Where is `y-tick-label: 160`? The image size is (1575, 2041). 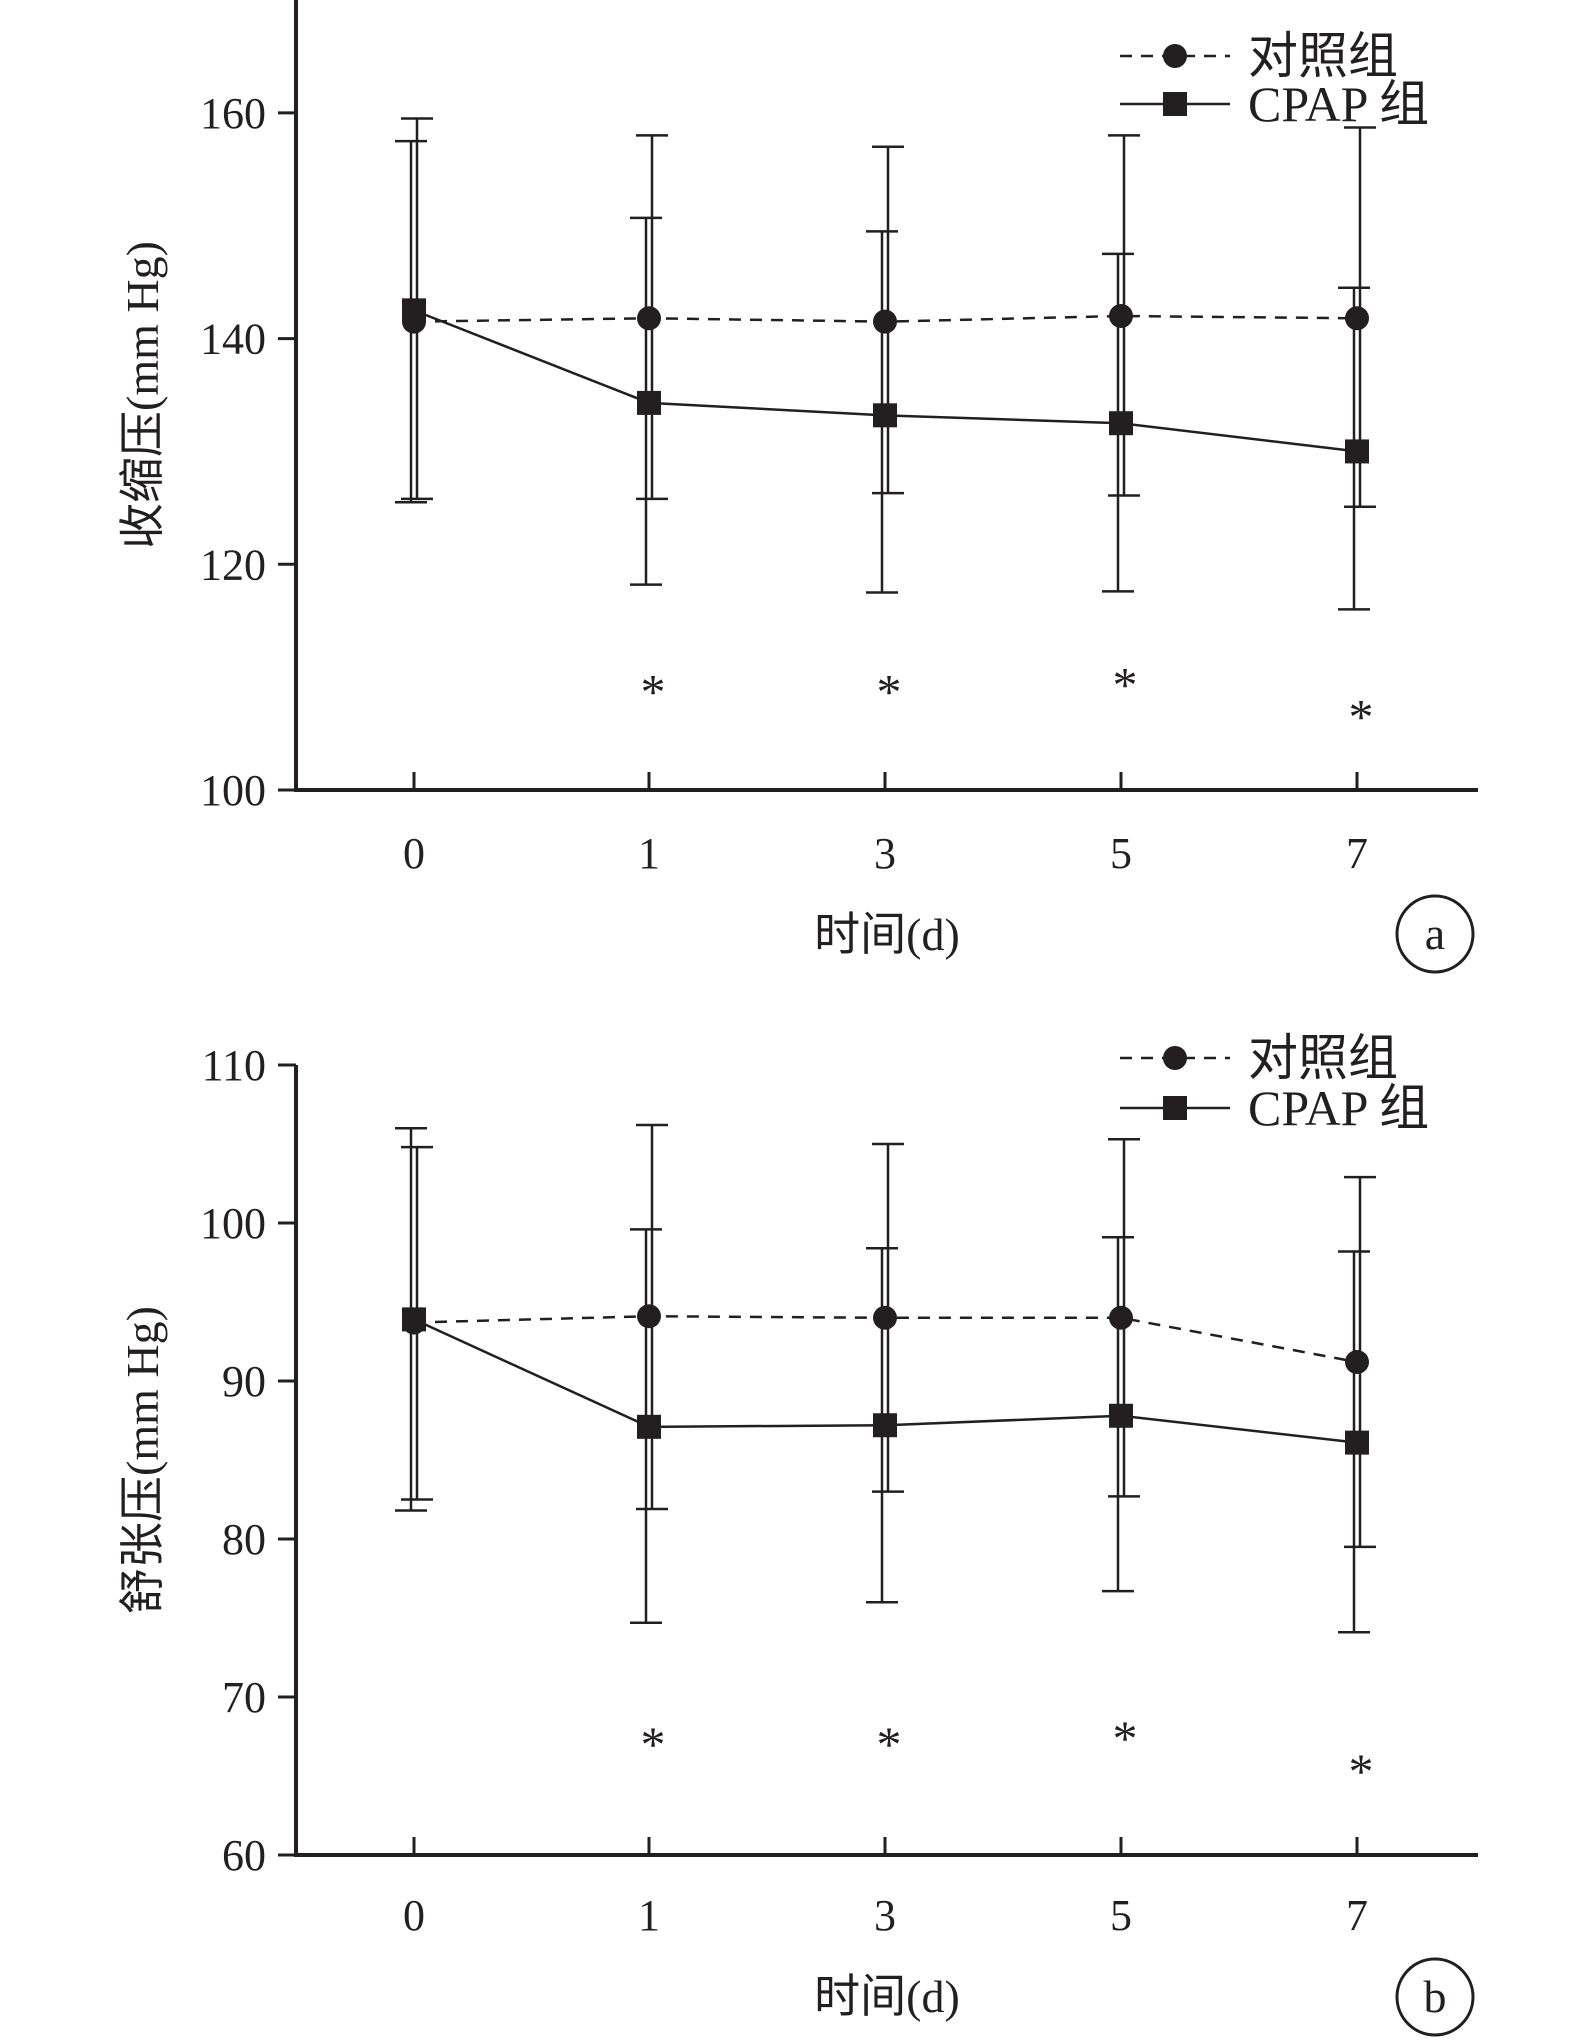
y-tick-label: 160 is located at coordinates (233, 113).